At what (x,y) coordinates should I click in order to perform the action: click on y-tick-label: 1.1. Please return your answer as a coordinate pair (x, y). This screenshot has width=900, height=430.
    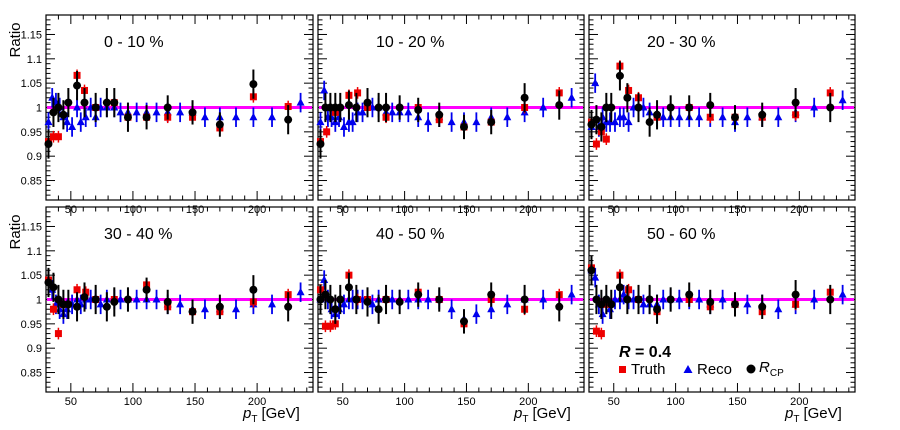
    Looking at the image, I should click on (34, 60).